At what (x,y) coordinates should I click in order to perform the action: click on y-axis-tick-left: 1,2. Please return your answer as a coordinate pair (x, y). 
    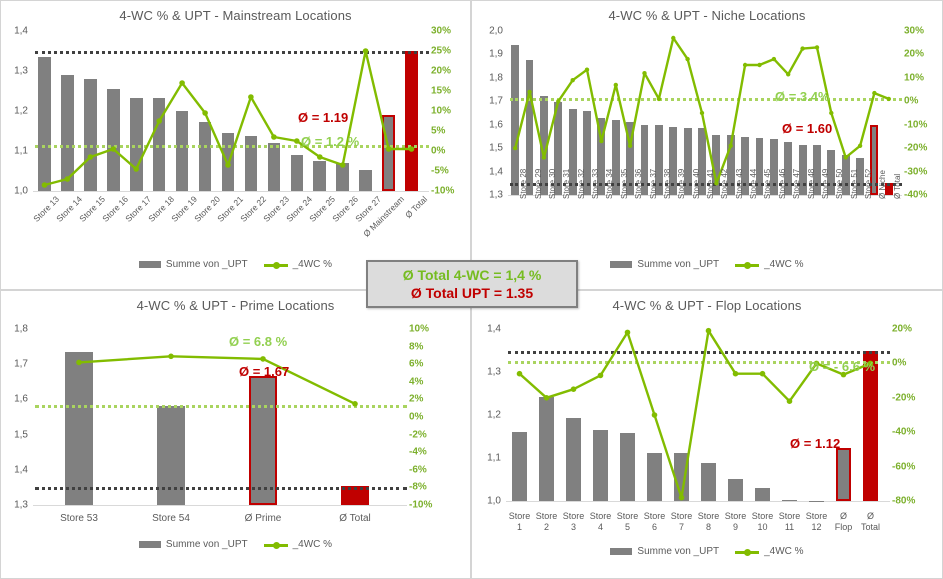
    Looking at the image, I should click on (494, 415).